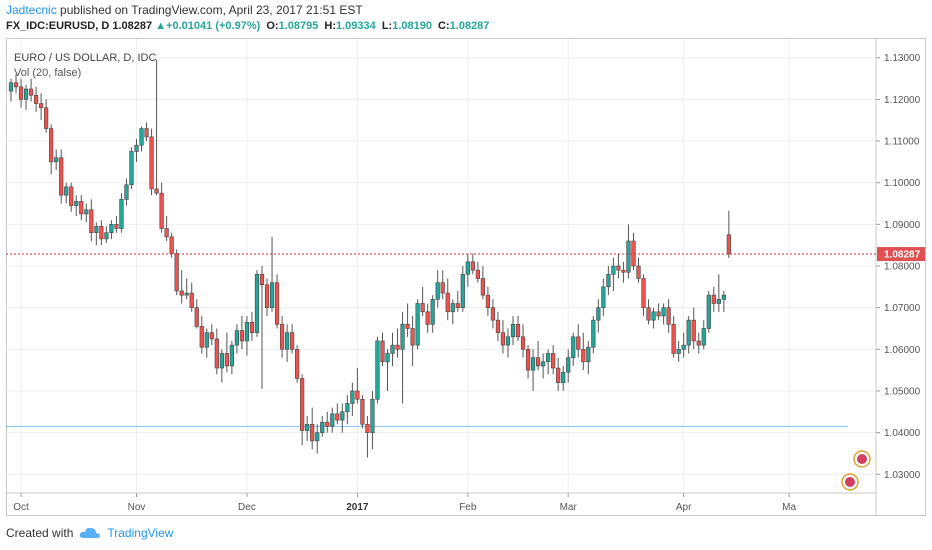  Describe the element at coordinates (902, 100) in the screenshot. I see `y-tick-label: 1.12000` at that location.